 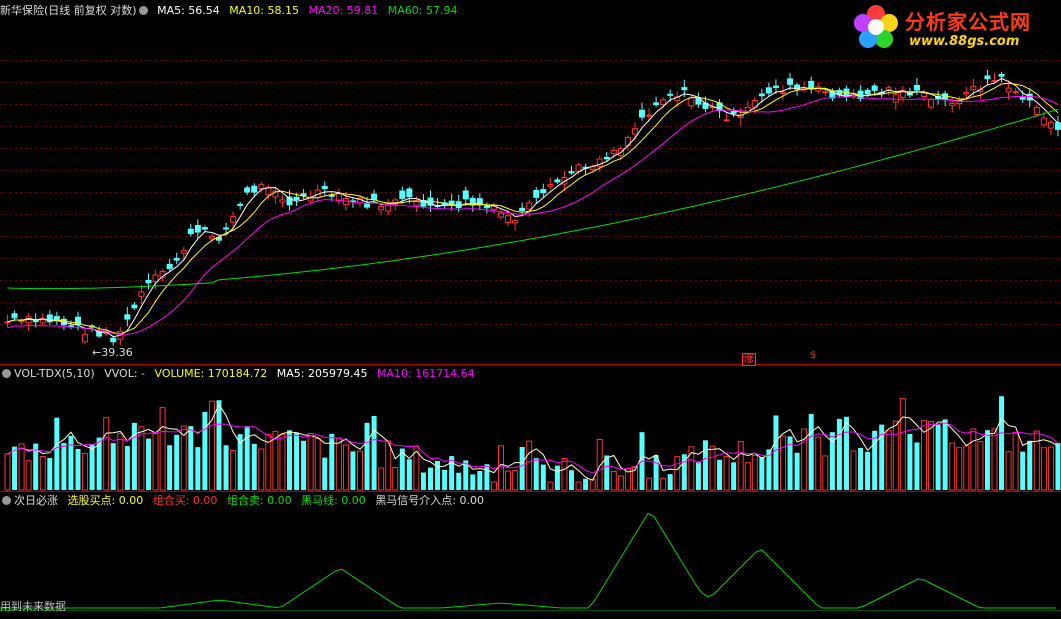 I want to click on ma5-value: MA5: 56.54, so click(x=188, y=10).